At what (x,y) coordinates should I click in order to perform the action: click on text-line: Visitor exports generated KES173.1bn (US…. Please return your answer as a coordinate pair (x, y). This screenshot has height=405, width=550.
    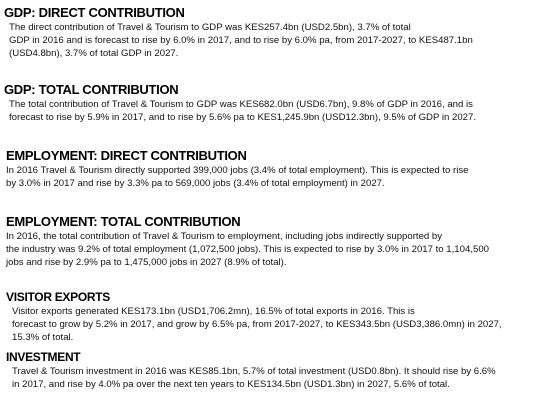
    Looking at the image, I should click on (213, 311).